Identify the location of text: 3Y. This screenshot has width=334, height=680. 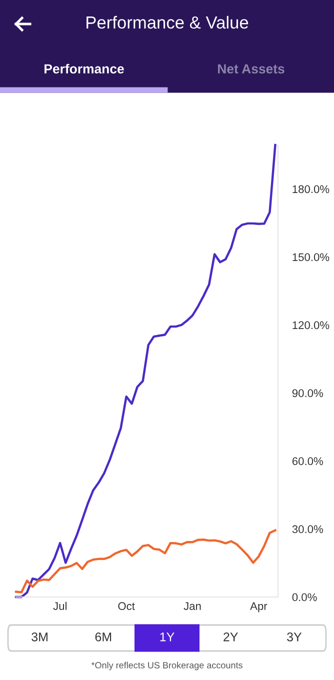
(294, 637).